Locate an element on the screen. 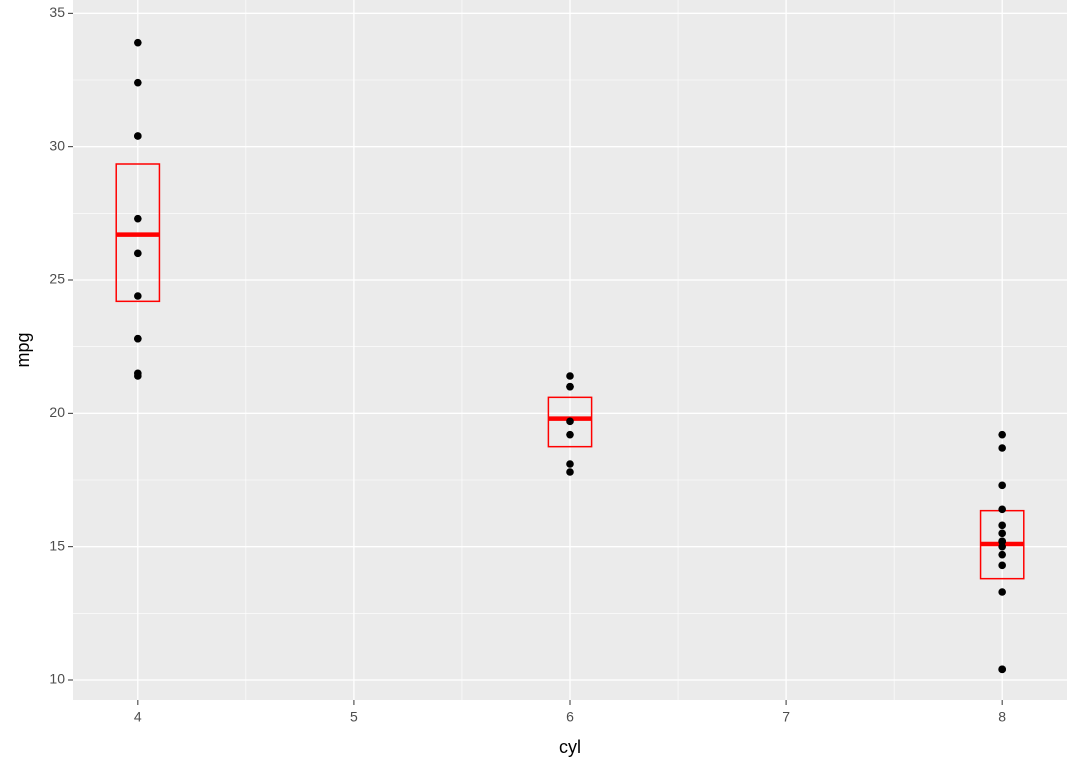 This screenshot has width=1080, height=771. y-tick-label: 25 is located at coordinates (57, 279).